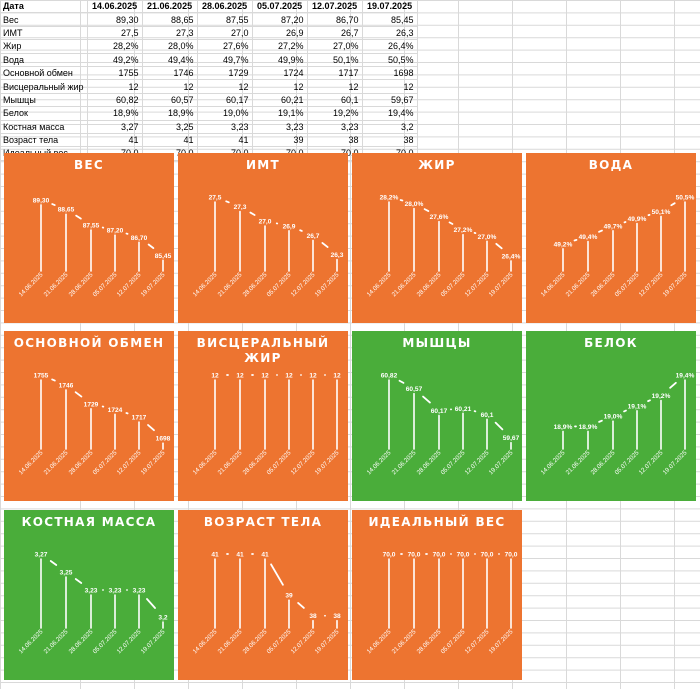 The height and width of the screenshot is (689, 700). I want to click on value-cell: 50,5%, so click(390, 60).